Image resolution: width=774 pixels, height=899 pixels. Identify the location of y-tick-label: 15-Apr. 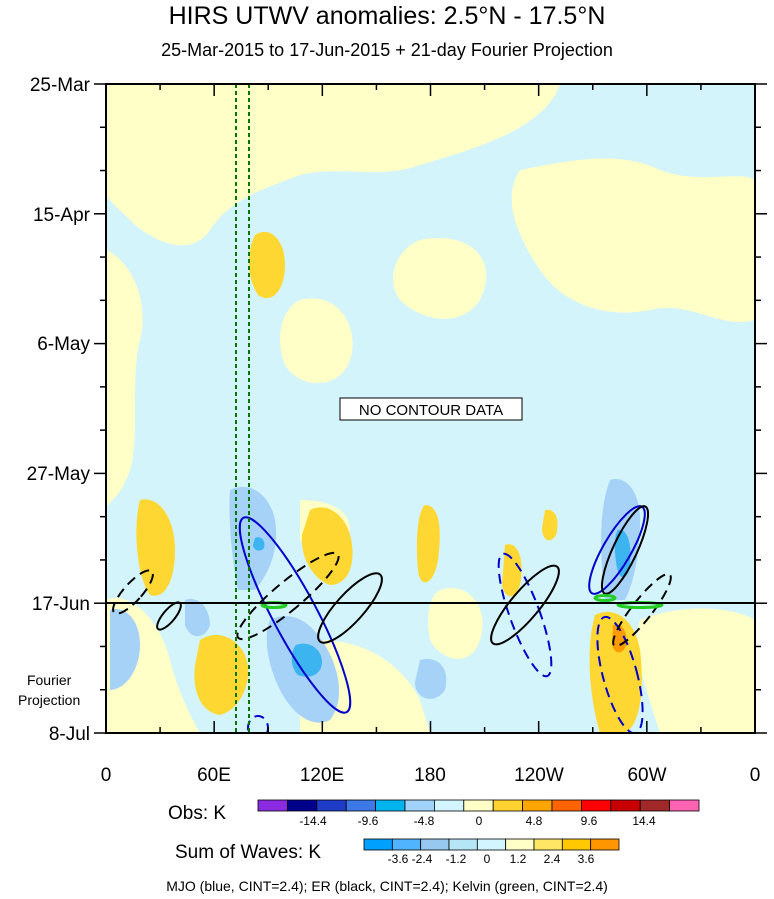
(62, 215).